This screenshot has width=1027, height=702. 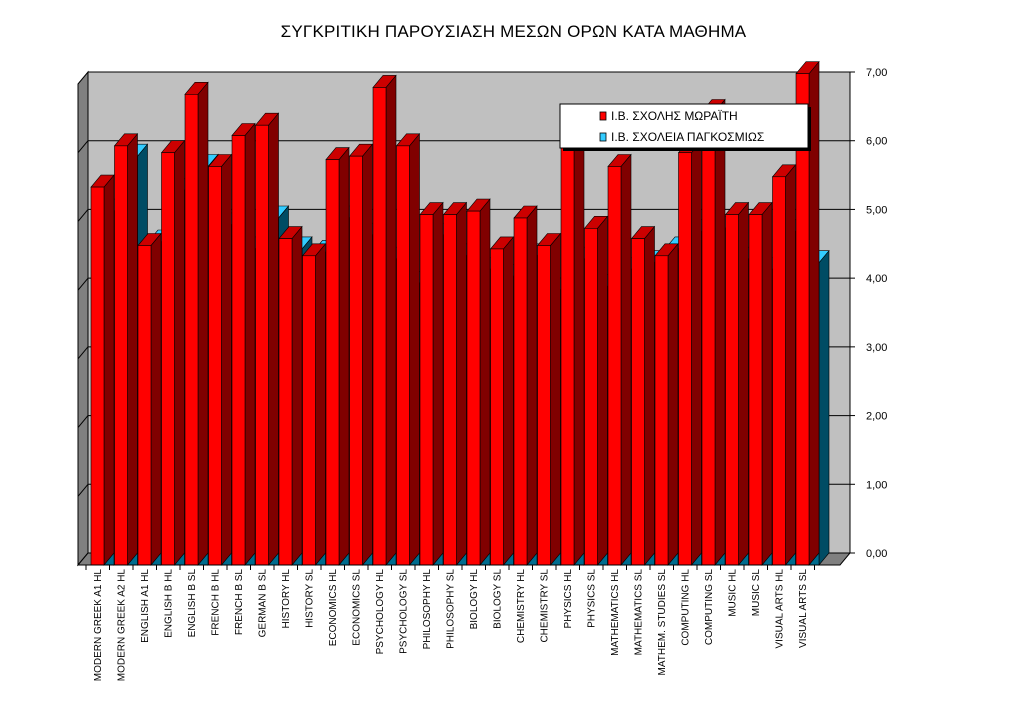 What do you see at coordinates (732, 593) in the screenshot?
I see `x-tick-label: MUSIC HL` at bounding box center [732, 593].